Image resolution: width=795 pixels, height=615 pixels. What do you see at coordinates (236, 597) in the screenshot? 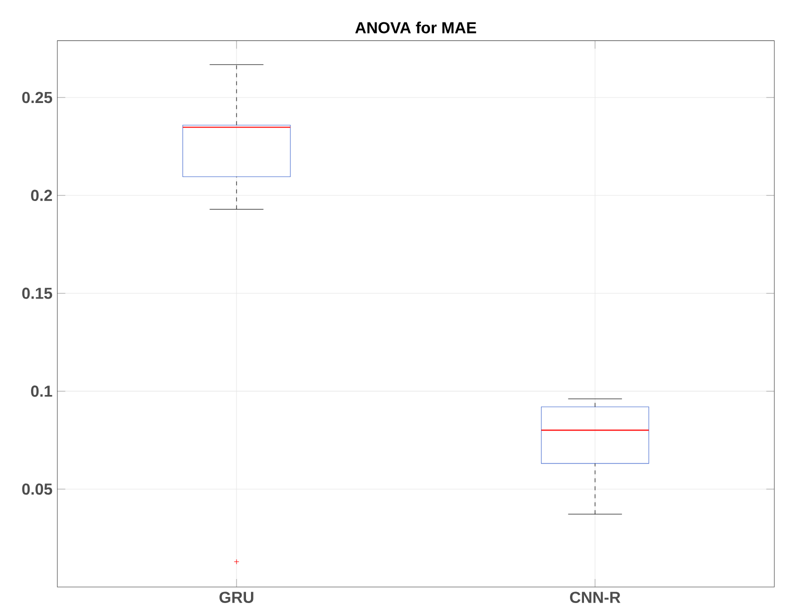
I see `x-tick-label: GRU` at bounding box center [236, 597].